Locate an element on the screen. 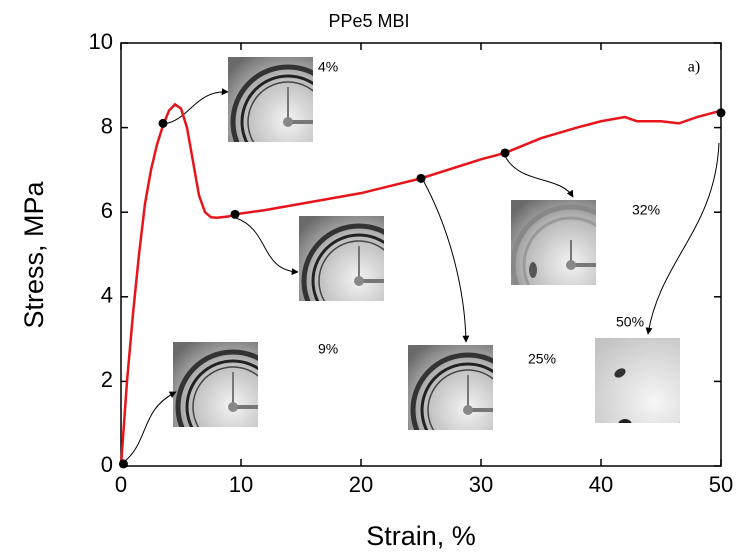 Image resolution: width=739 pixels, height=555 pixels. x-tick-label: 0 is located at coordinates (121, 484).